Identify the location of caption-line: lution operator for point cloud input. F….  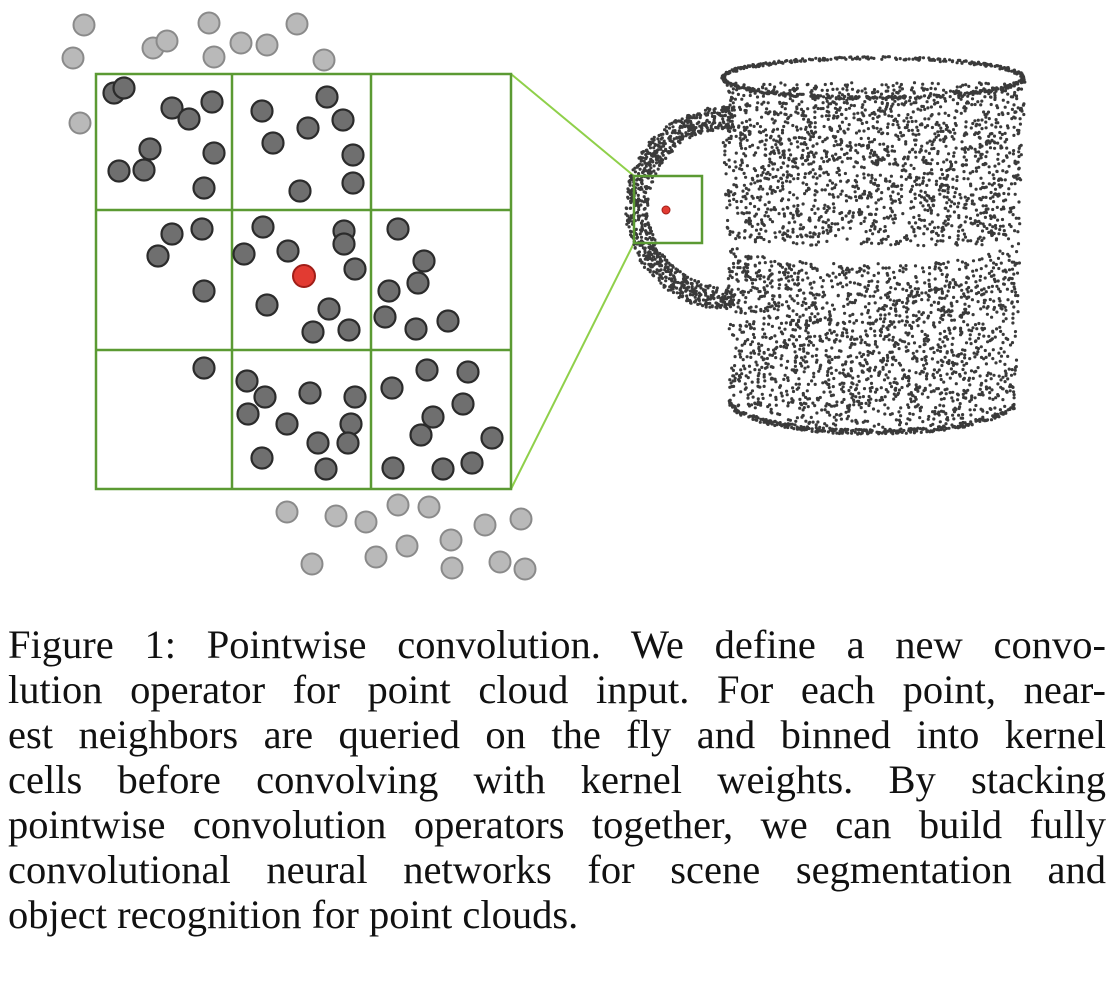
(557, 689).